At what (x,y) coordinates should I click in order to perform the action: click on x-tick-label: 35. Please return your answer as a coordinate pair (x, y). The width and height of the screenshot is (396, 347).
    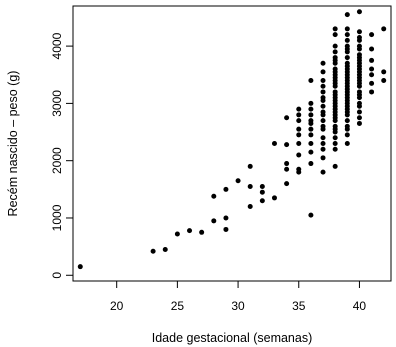
    Looking at the image, I should click on (299, 306).